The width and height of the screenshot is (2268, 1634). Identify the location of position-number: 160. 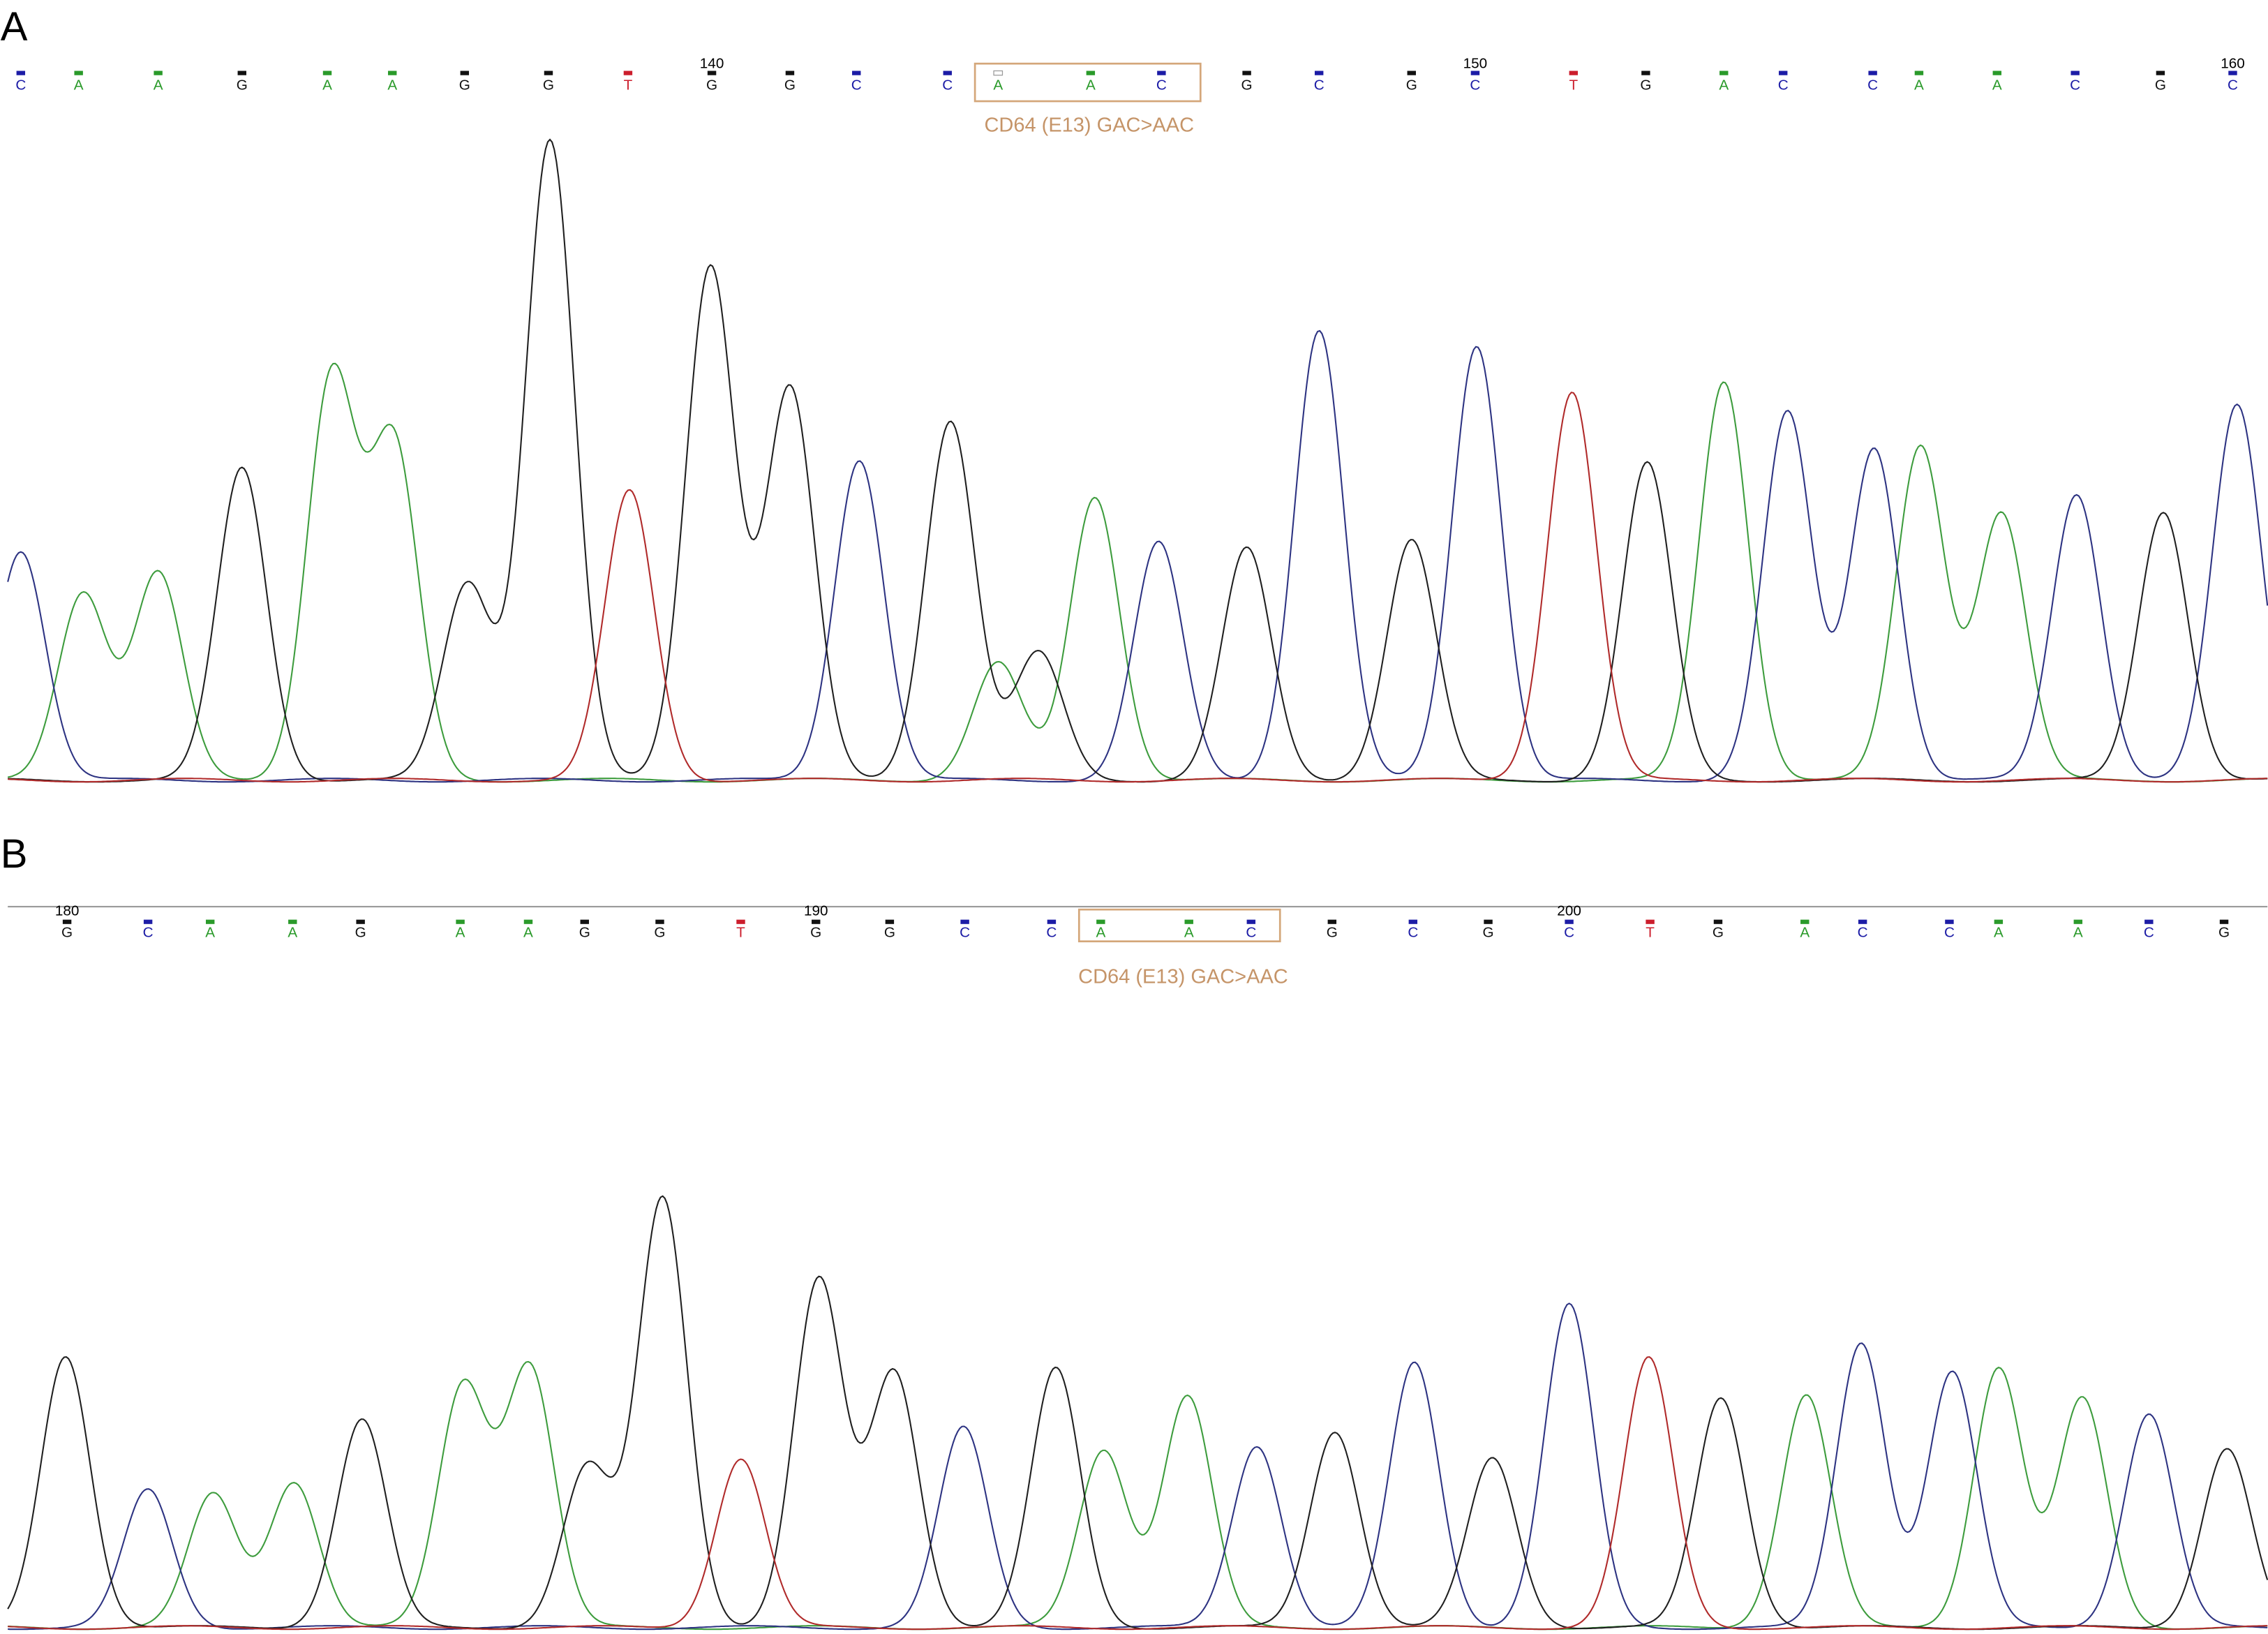
(2233, 63).